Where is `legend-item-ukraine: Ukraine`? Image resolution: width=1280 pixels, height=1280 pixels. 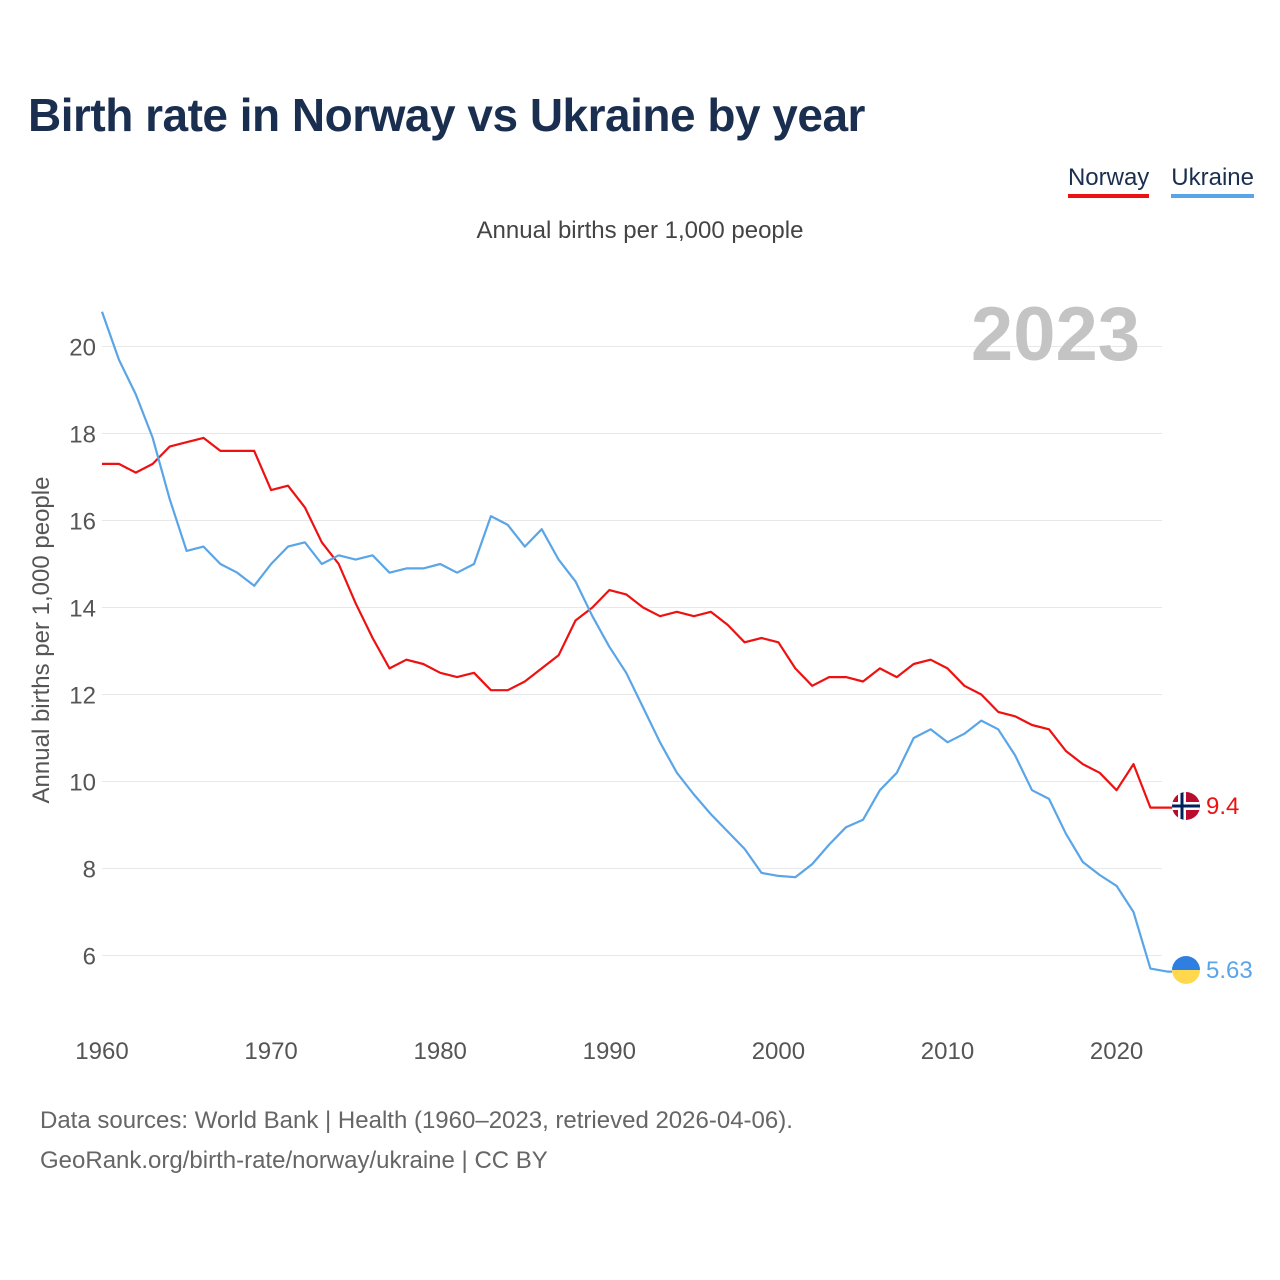
legend-item-ukraine: Ukraine is located at coordinates (1212, 181).